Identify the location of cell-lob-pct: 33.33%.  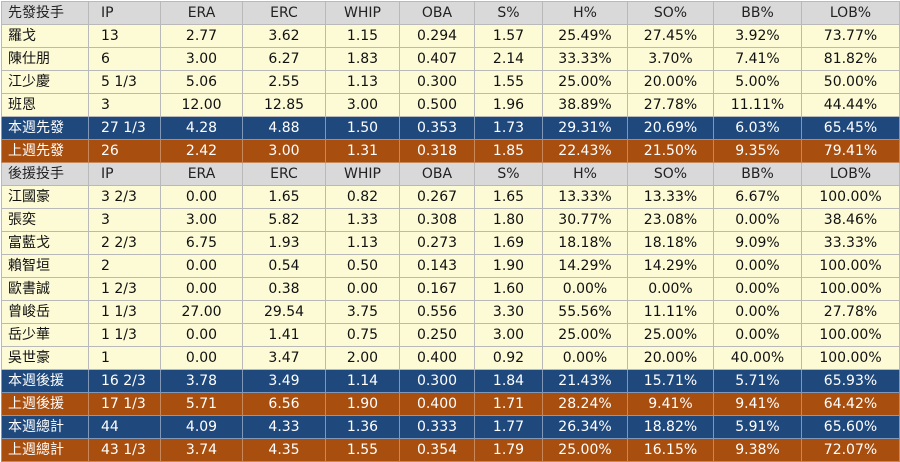
(850, 243).